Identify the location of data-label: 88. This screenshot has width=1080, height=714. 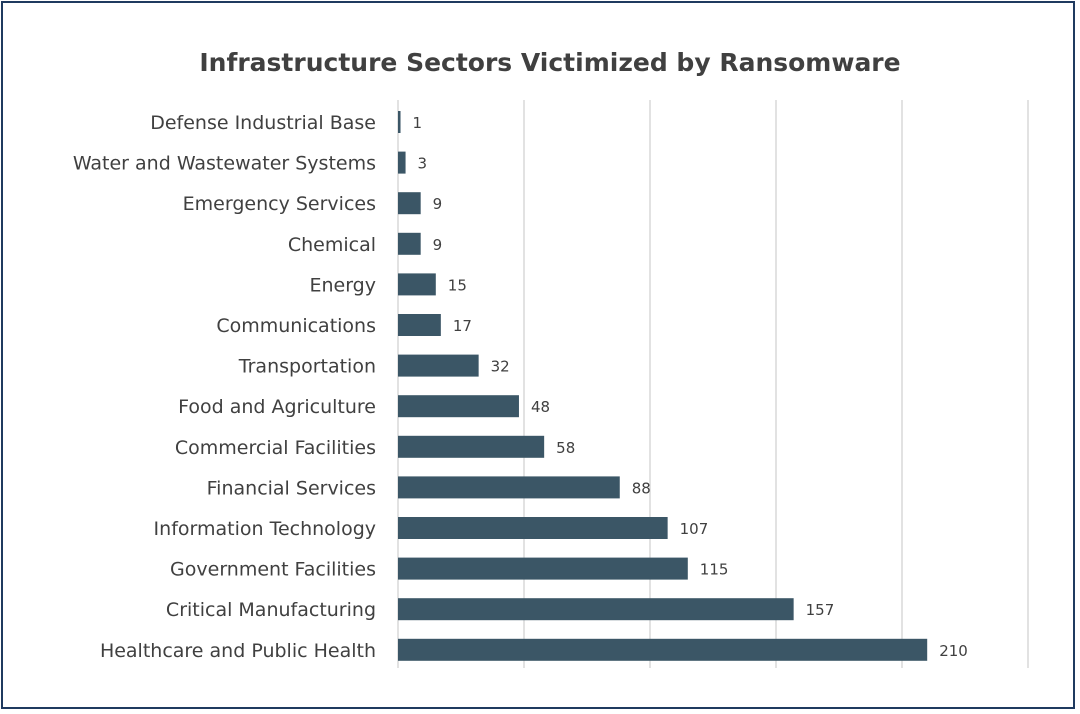
(641, 488).